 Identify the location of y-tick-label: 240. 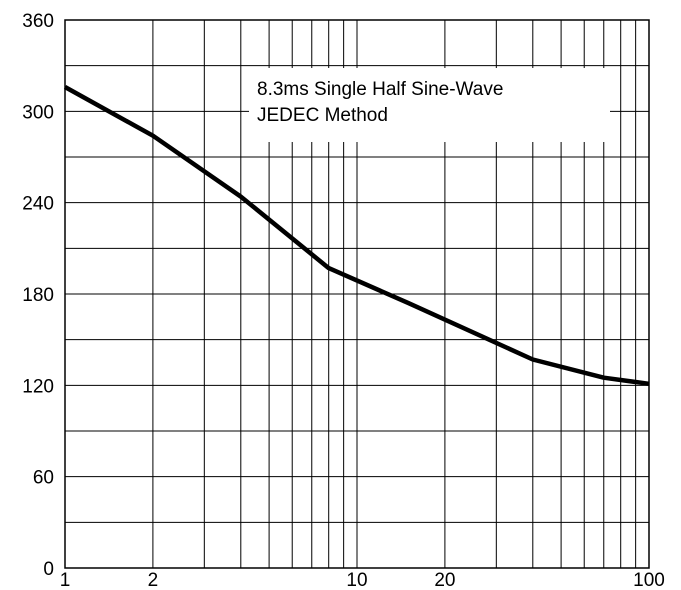
(38, 204).